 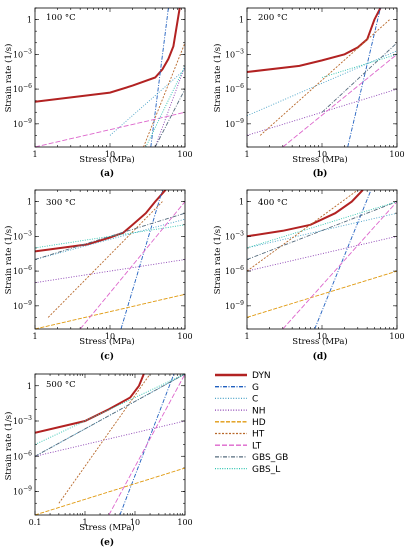 I want to click on panel-b-label: (b), so click(x=320, y=173).